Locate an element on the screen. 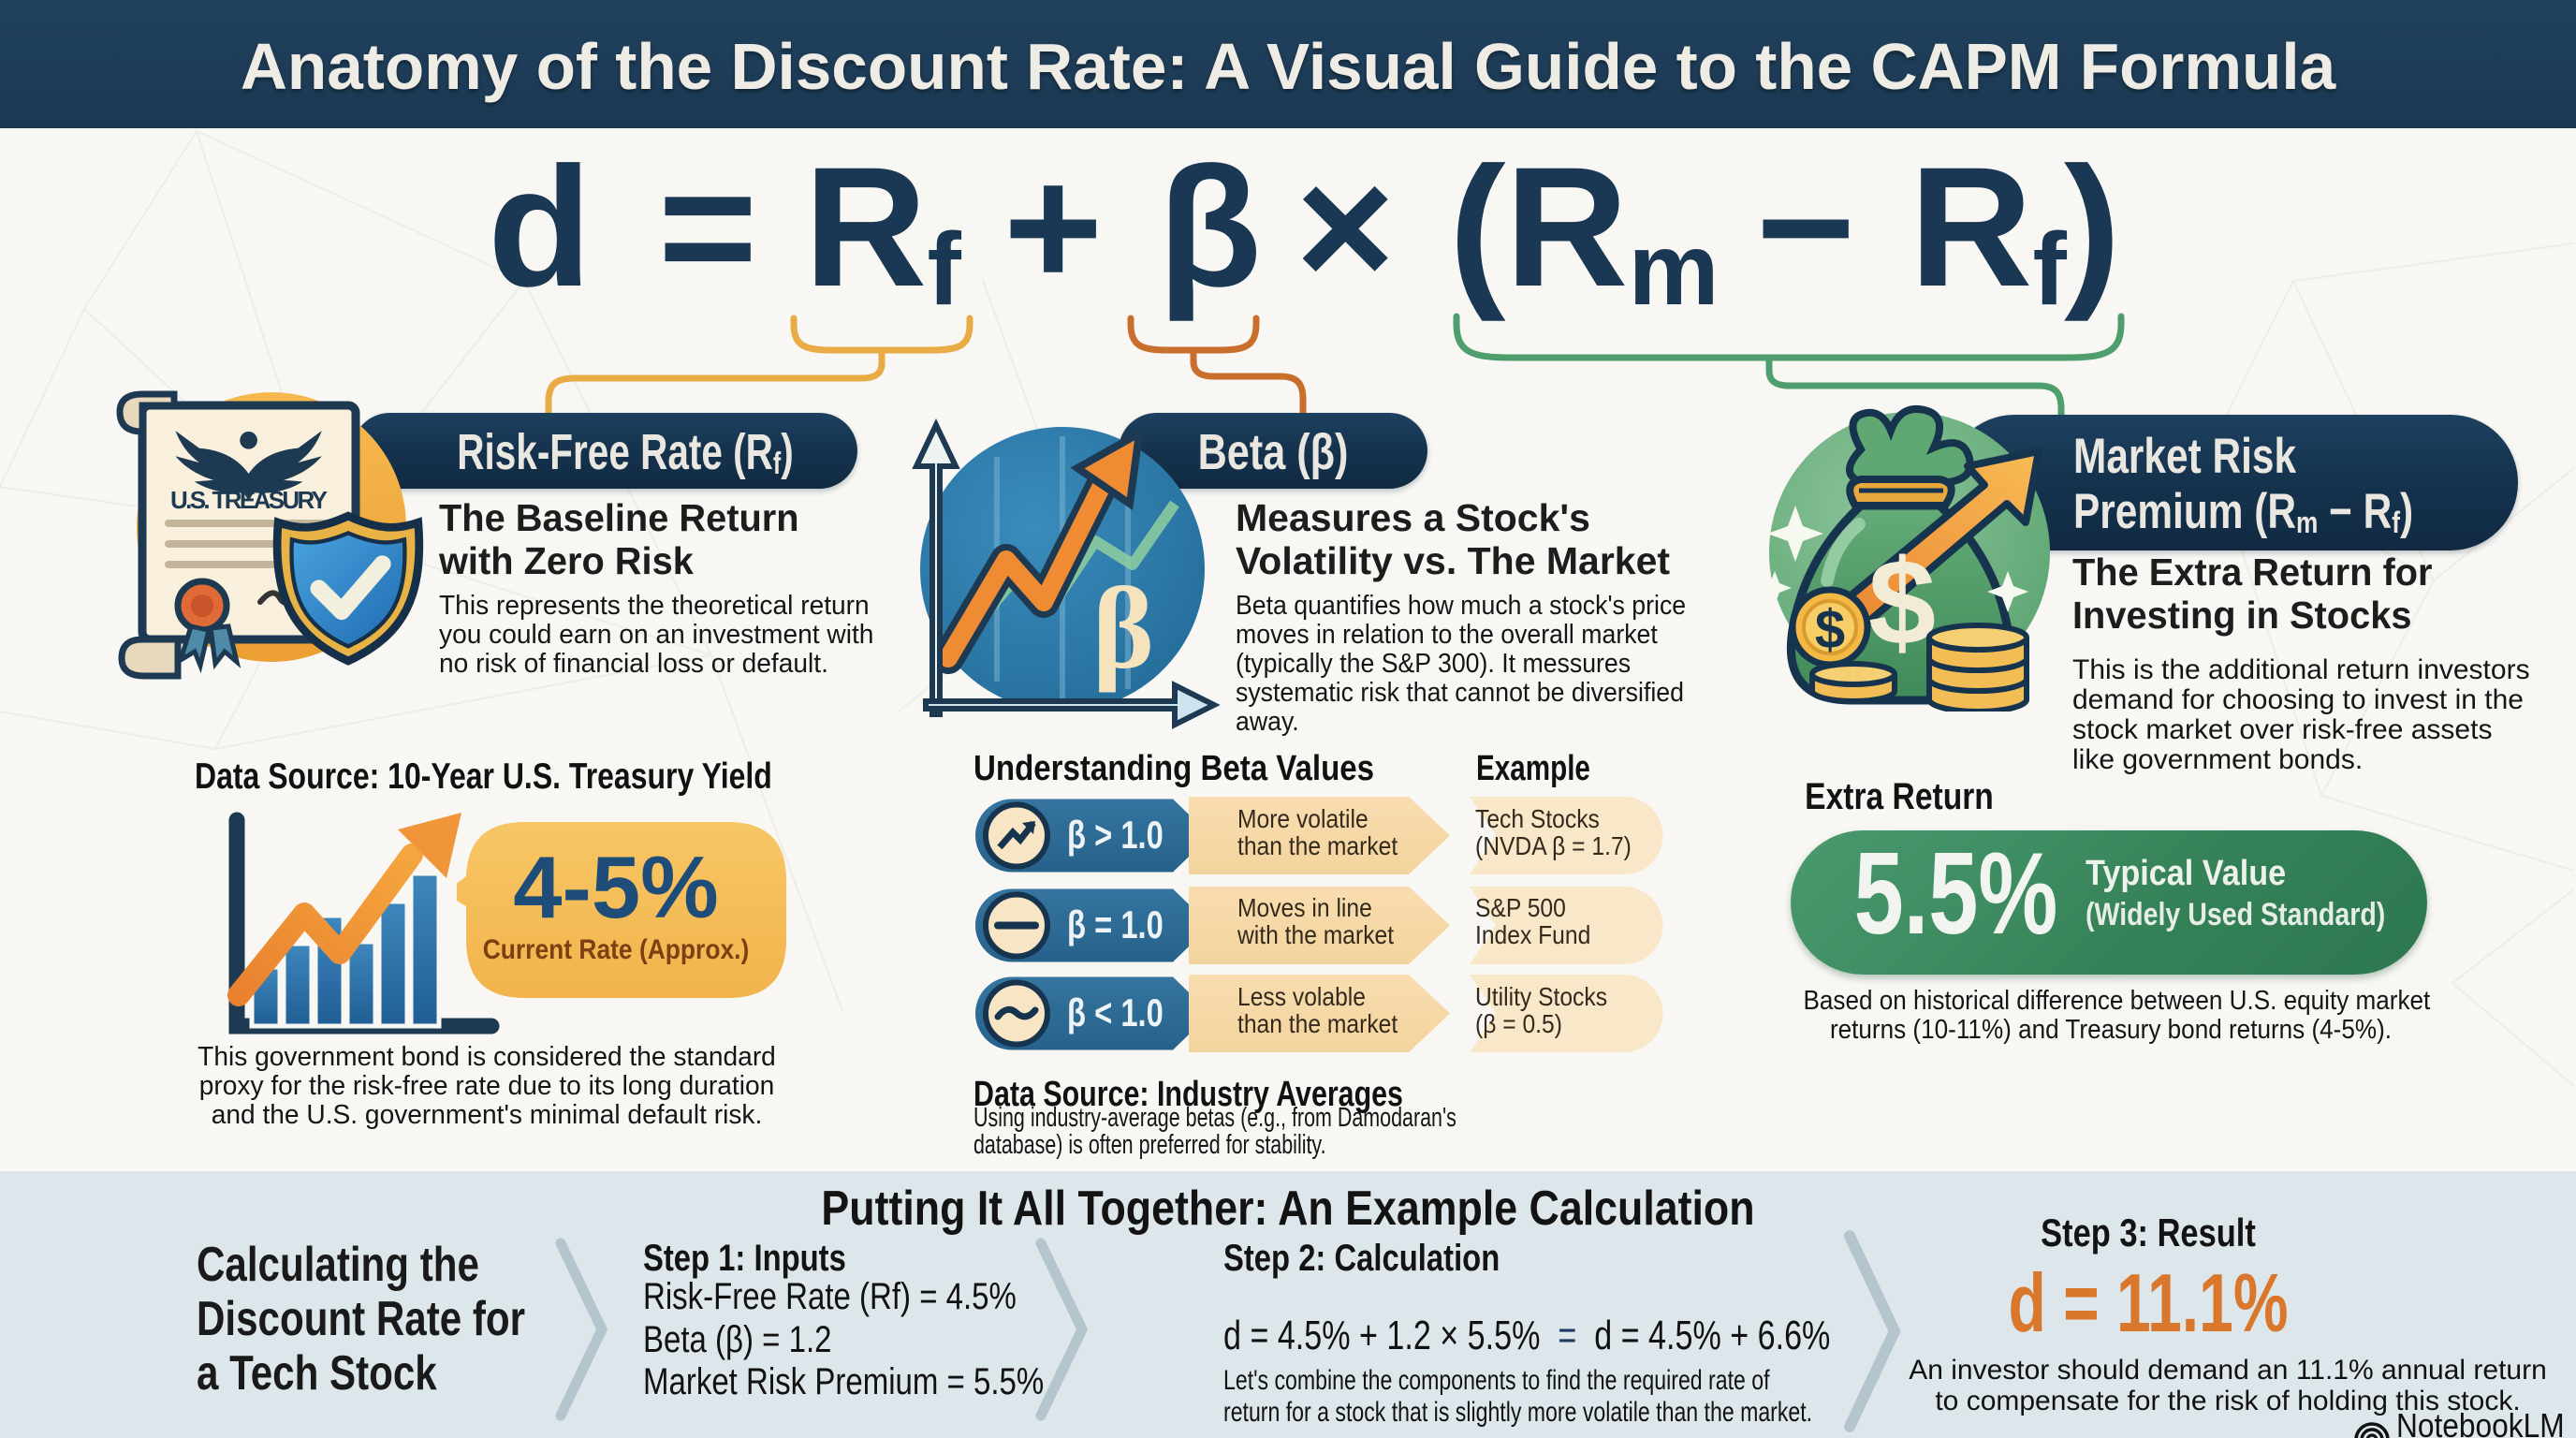 Image resolution: width=2576 pixels, height=1438 pixels. svg-text: β is located at coordinates (1123, 629).